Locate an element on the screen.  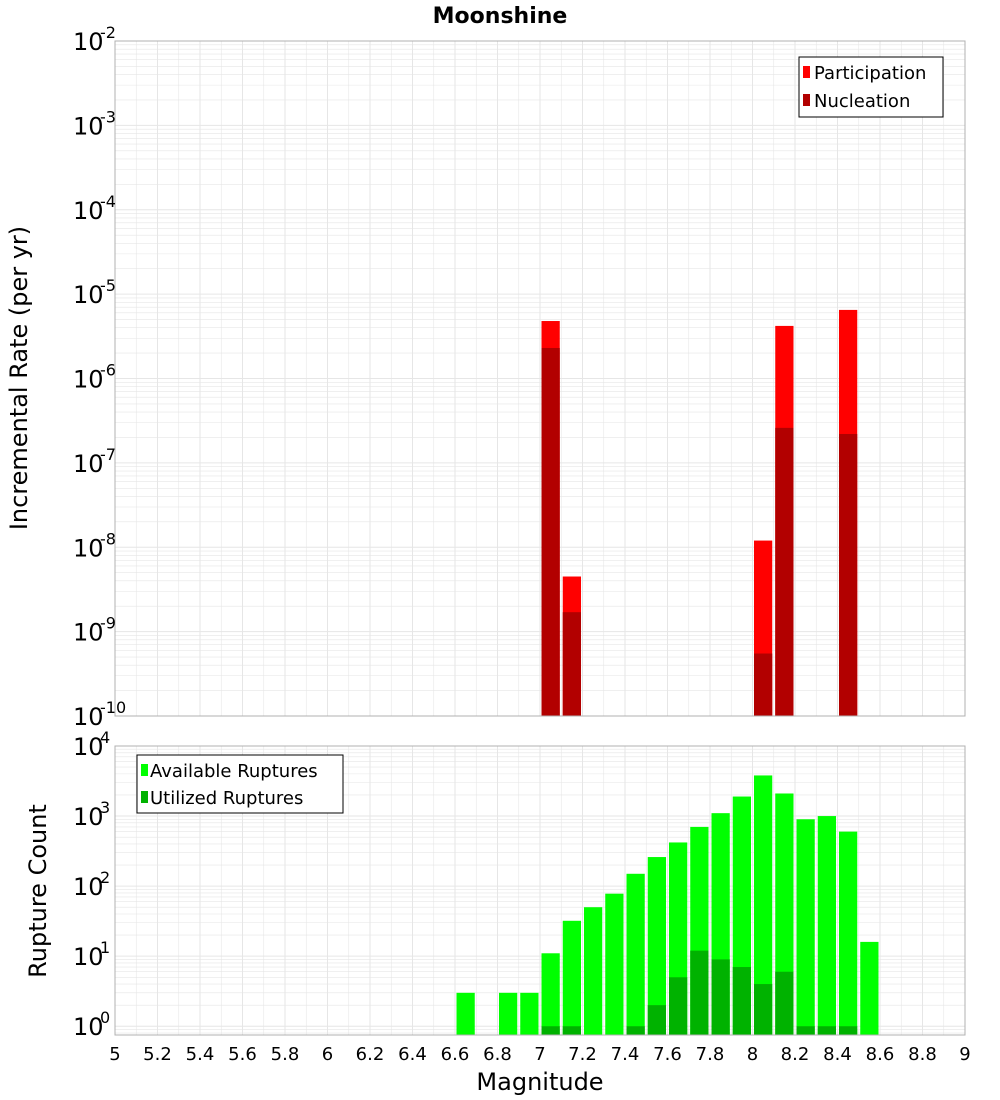
y-tick-exponent: -5 is located at coordinates (108, 285).